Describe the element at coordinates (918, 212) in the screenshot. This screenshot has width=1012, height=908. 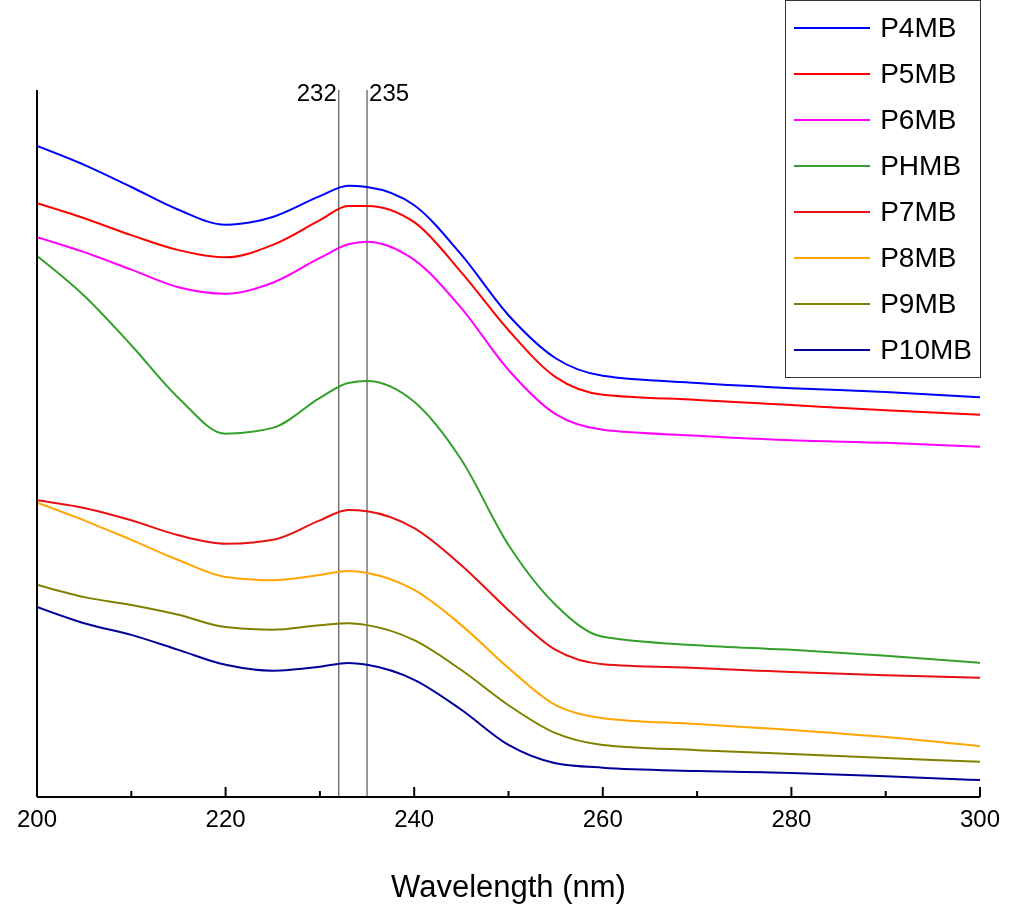
I see `legend-label: P7MB` at that location.